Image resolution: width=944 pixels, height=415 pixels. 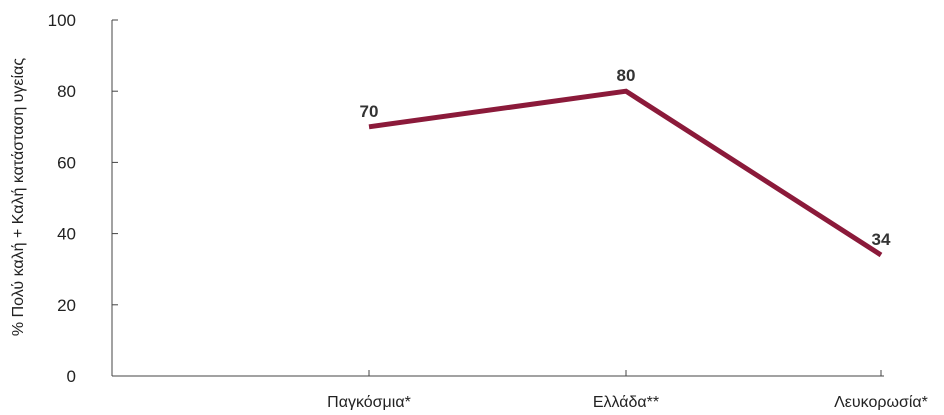 I want to click on x-category-label: Παγκόσμια*, so click(x=369, y=402).